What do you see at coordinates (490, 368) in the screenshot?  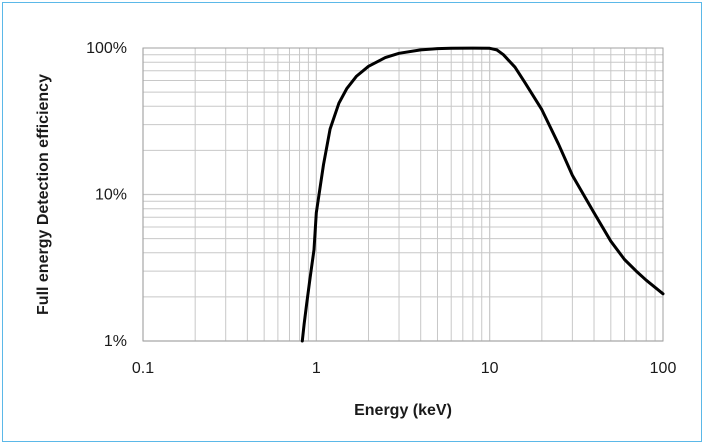 I see `x-tick-label: 10` at bounding box center [490, 368].